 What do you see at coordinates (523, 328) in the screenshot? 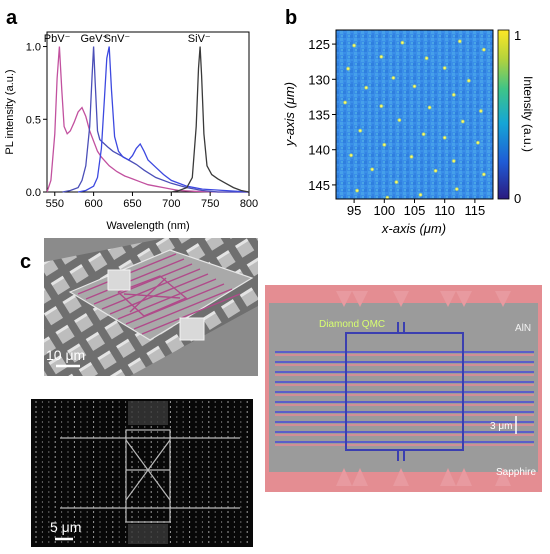
I see `aln-label: AlN` at bounding box center [523, 328].